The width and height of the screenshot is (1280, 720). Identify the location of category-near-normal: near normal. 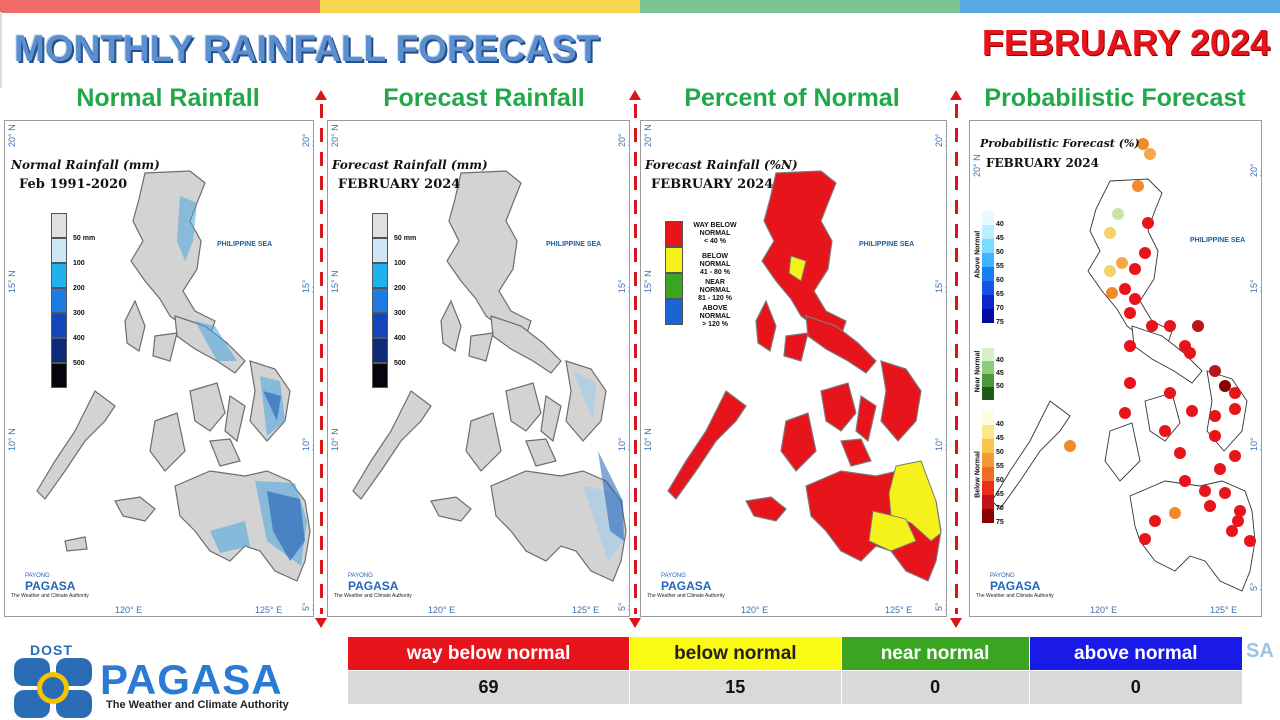
(935, 653).